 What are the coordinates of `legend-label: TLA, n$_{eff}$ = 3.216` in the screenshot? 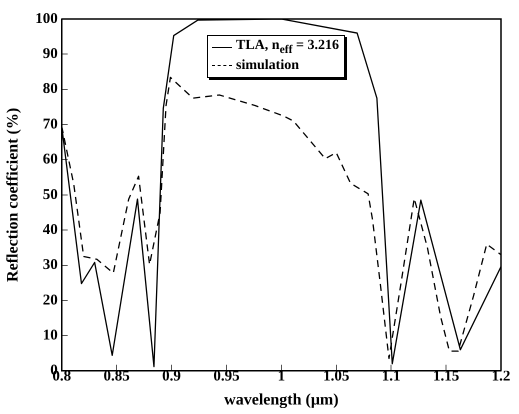 It's located at (287, 48).